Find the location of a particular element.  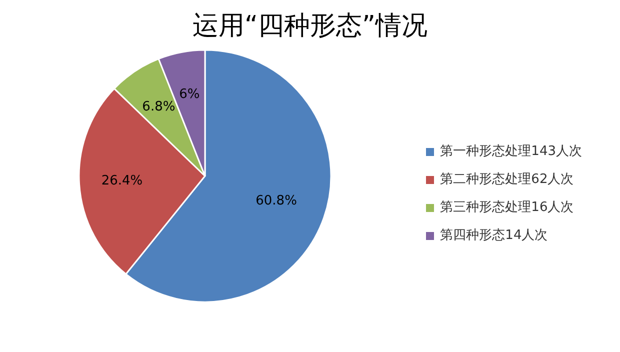

chart-title: 运用“四种形态”情况 is located at coordinates (310, 26).